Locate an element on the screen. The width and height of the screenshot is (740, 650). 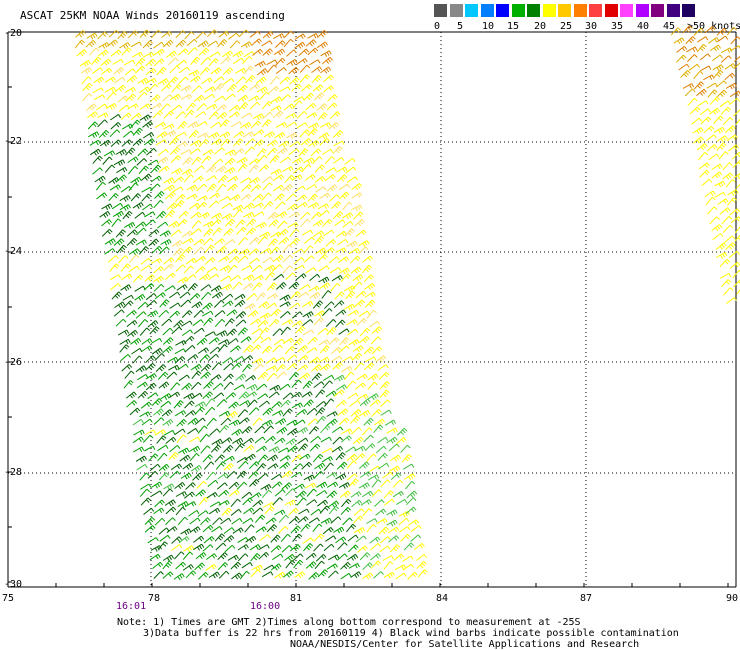
legend-label-30: 30 is located at coordinates (591, 26).